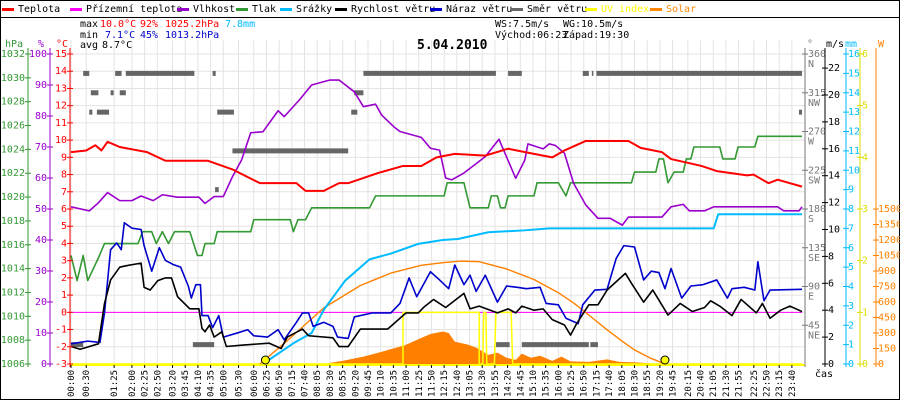  What do you see at coordinates (13, 221) in the screenshot?
I see `pressure-tick-label: 1018` at bounding box center [13, 221].